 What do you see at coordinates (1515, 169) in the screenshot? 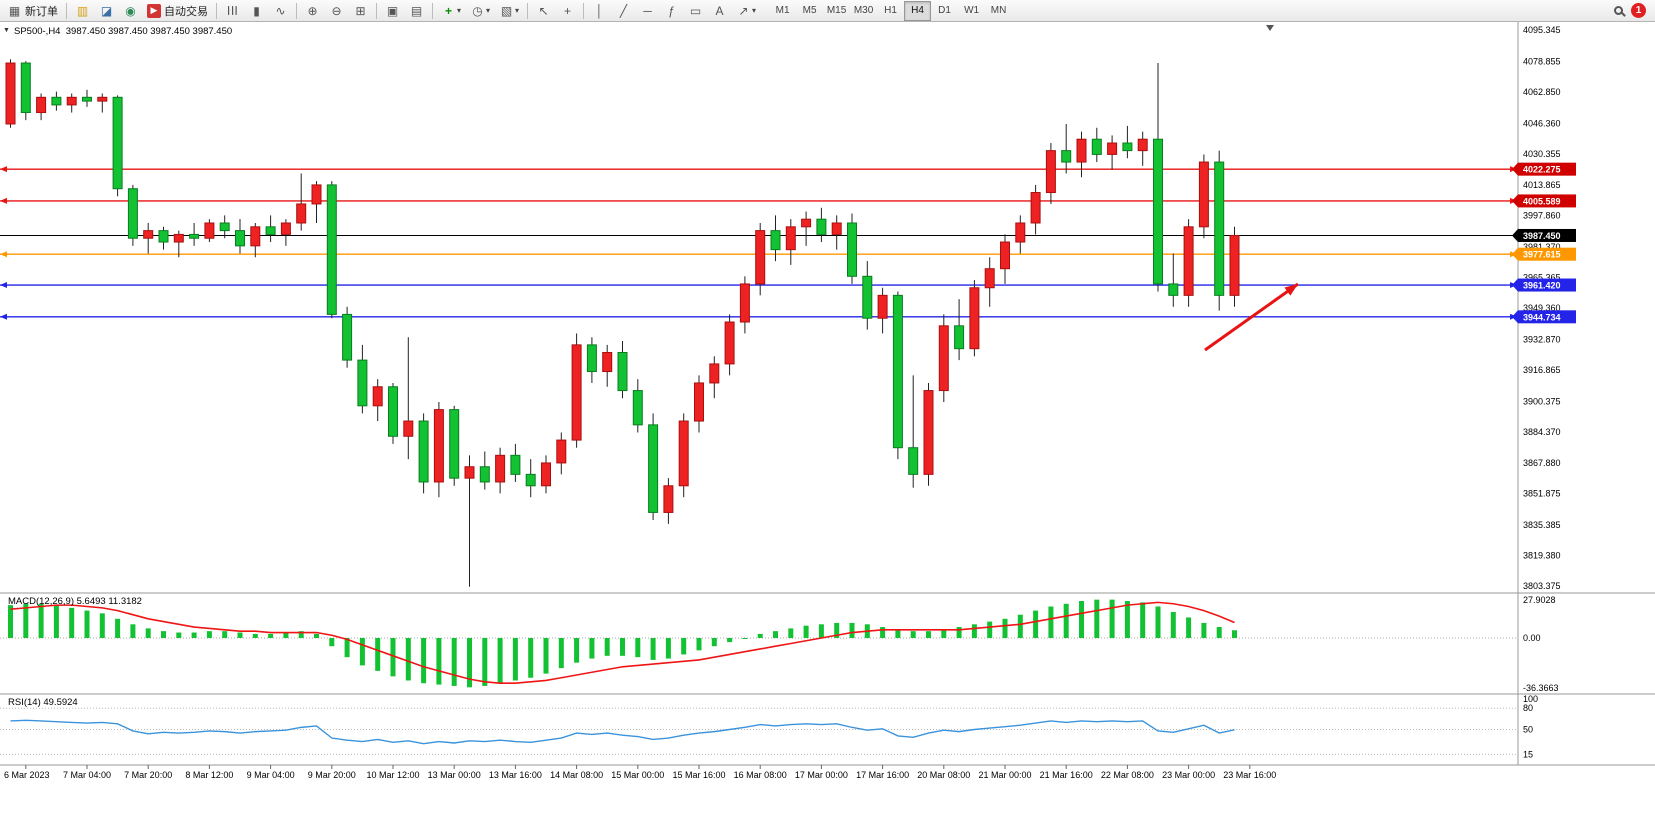
I see `price-badge-pointer` at bounding box center [1515, 169].